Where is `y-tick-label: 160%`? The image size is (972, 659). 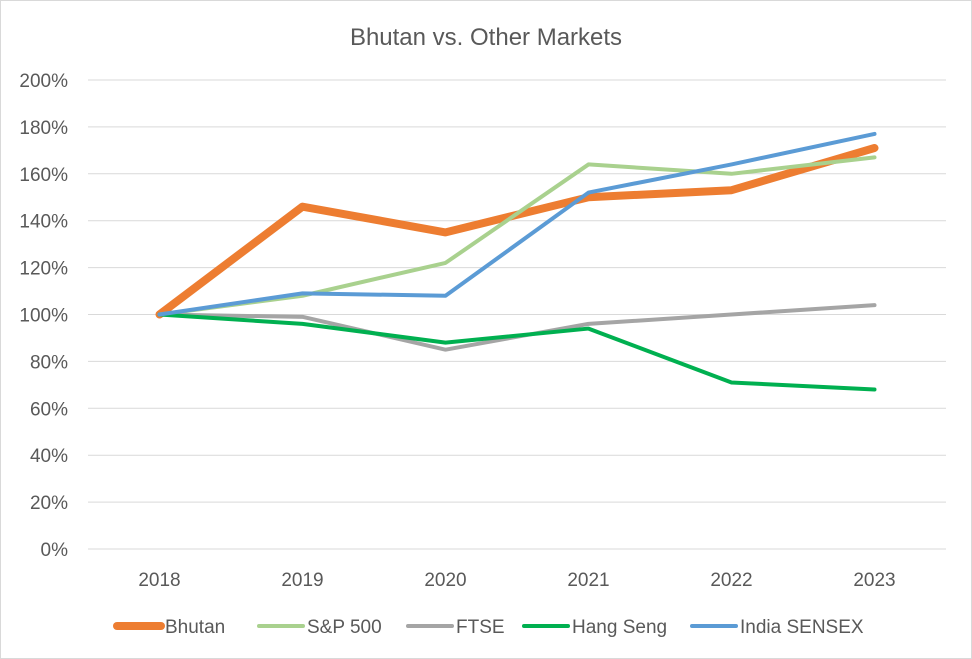
y-tick-label: 160% is located at coordinates (43, 175).